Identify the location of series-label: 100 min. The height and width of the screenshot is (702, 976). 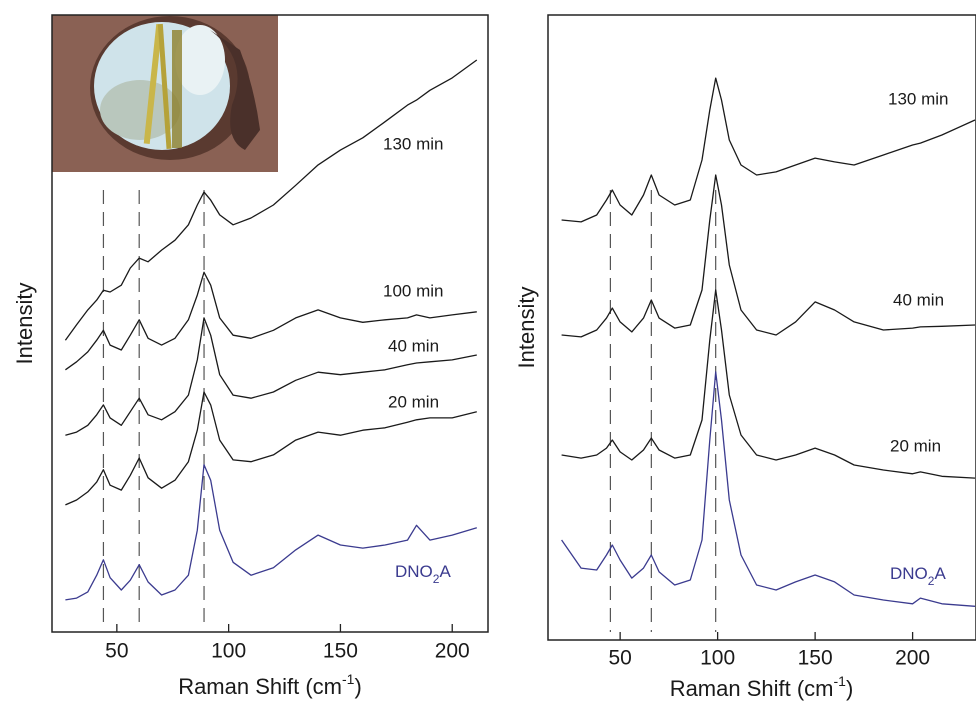
(413, 290).